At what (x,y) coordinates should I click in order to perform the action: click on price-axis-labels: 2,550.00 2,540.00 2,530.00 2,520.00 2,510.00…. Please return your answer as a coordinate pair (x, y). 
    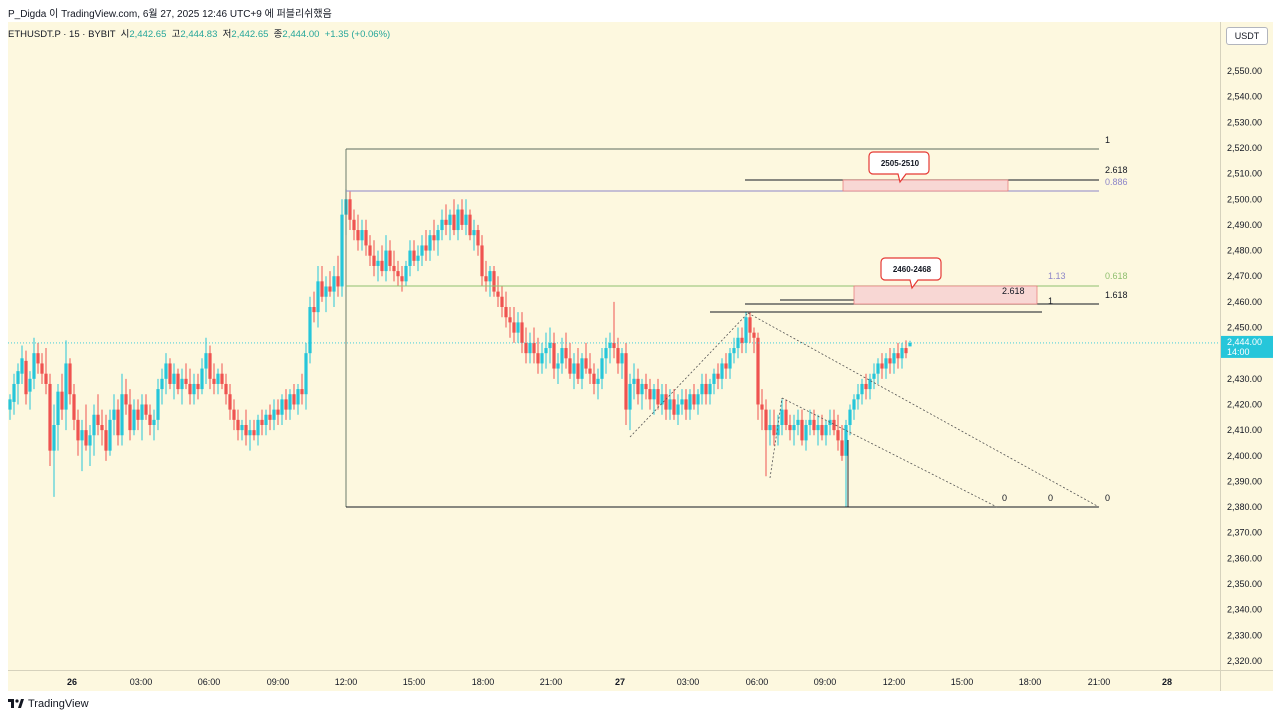
    Looking at the image, I should click on (1247, 366).